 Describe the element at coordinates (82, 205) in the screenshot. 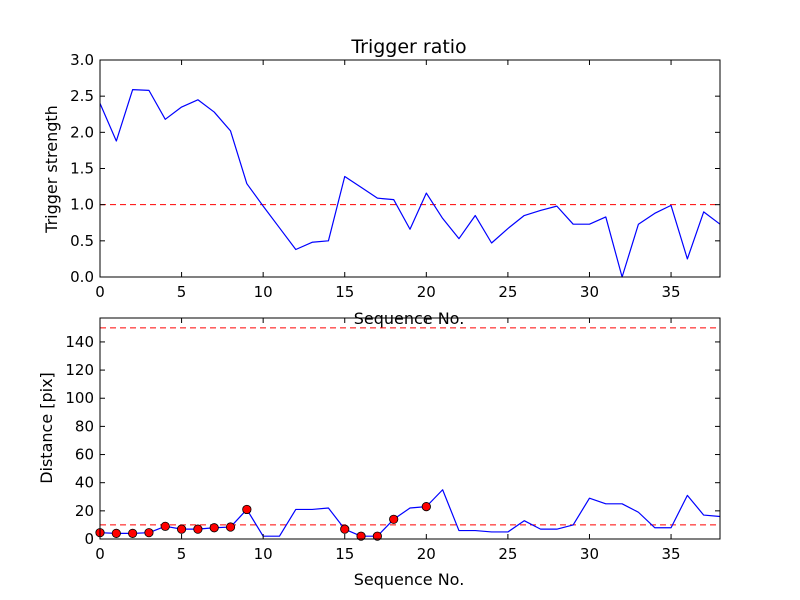

I see `y-tick-label: 1.0` at that location.